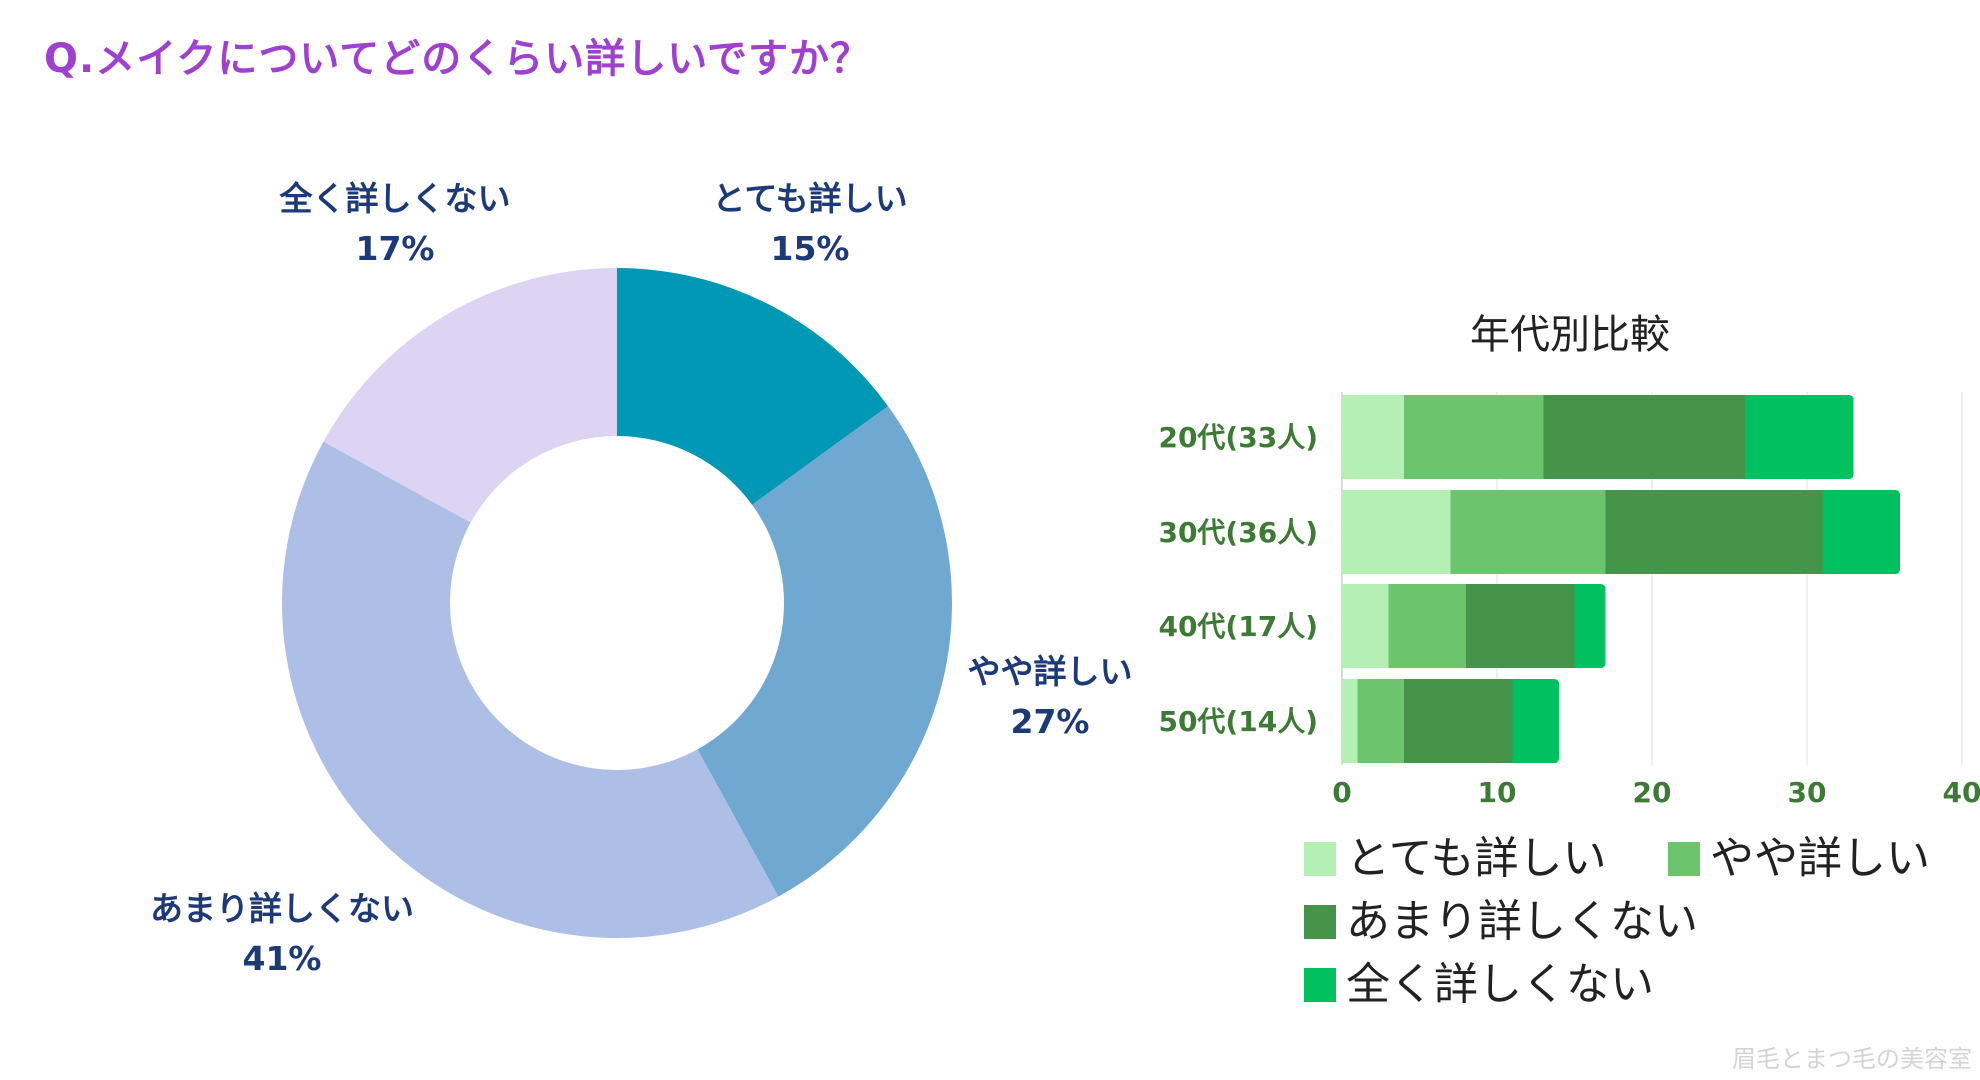  I want to click on slice-percent-label: 41%, so click(282, 958).